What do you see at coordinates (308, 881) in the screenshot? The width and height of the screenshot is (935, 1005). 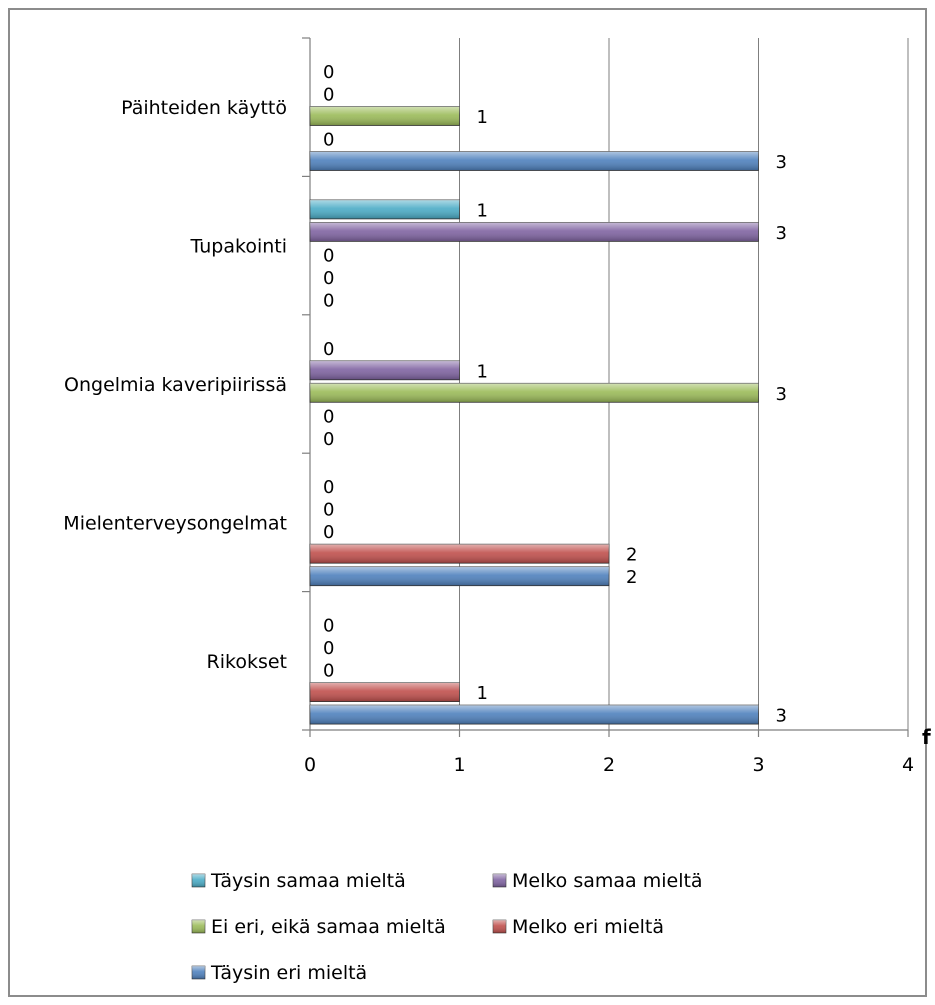 I see `legend-label: Täysin samaa mieltä` at bounding box center [308, 881].